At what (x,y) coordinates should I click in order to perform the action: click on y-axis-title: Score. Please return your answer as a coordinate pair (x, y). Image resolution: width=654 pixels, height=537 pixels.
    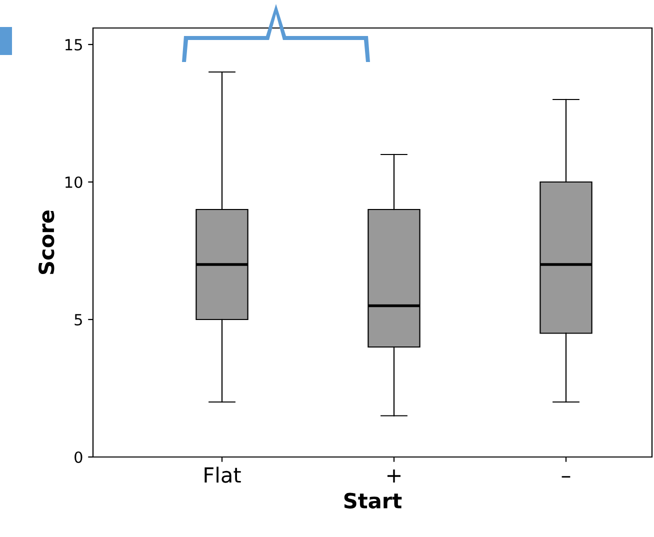
    Looking at the image, I should click on (46, 242).